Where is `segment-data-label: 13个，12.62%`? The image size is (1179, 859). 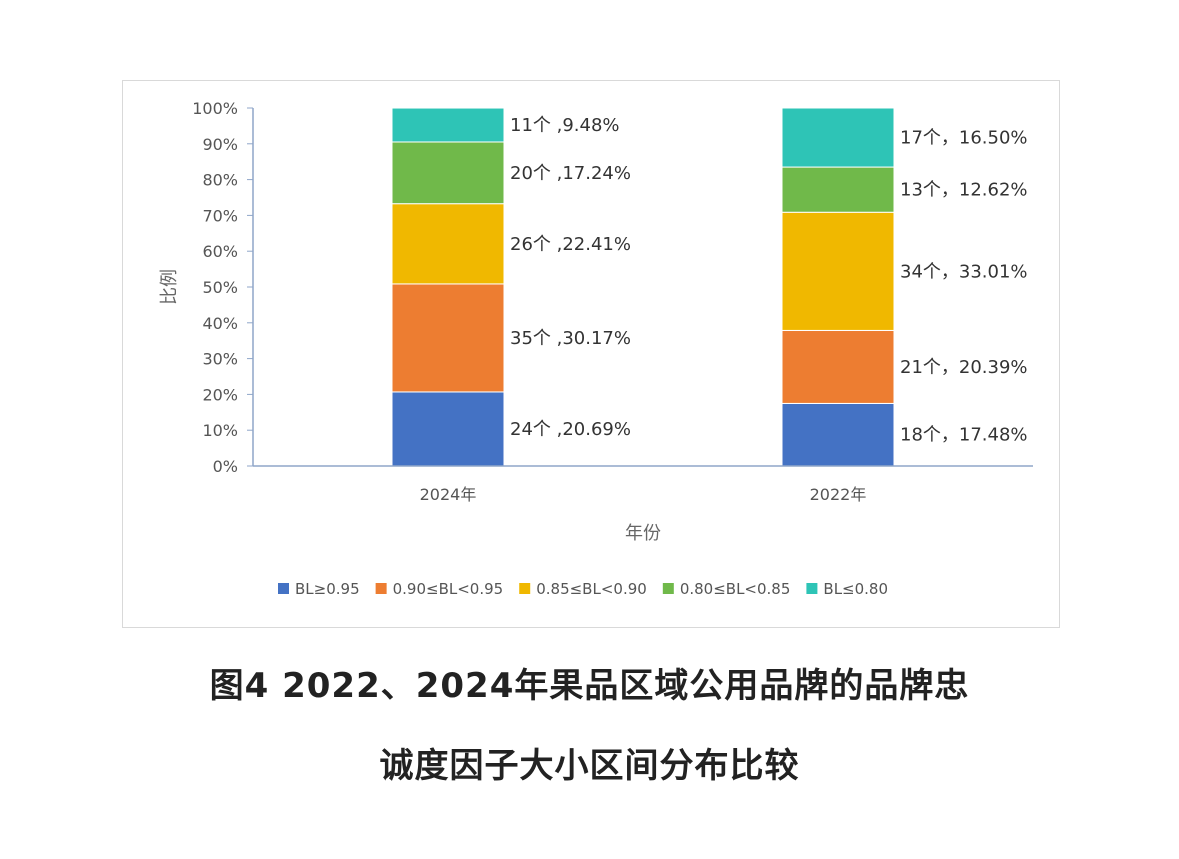
segment-data-label: 13个，12.62% is located at coordinates (964, 190).